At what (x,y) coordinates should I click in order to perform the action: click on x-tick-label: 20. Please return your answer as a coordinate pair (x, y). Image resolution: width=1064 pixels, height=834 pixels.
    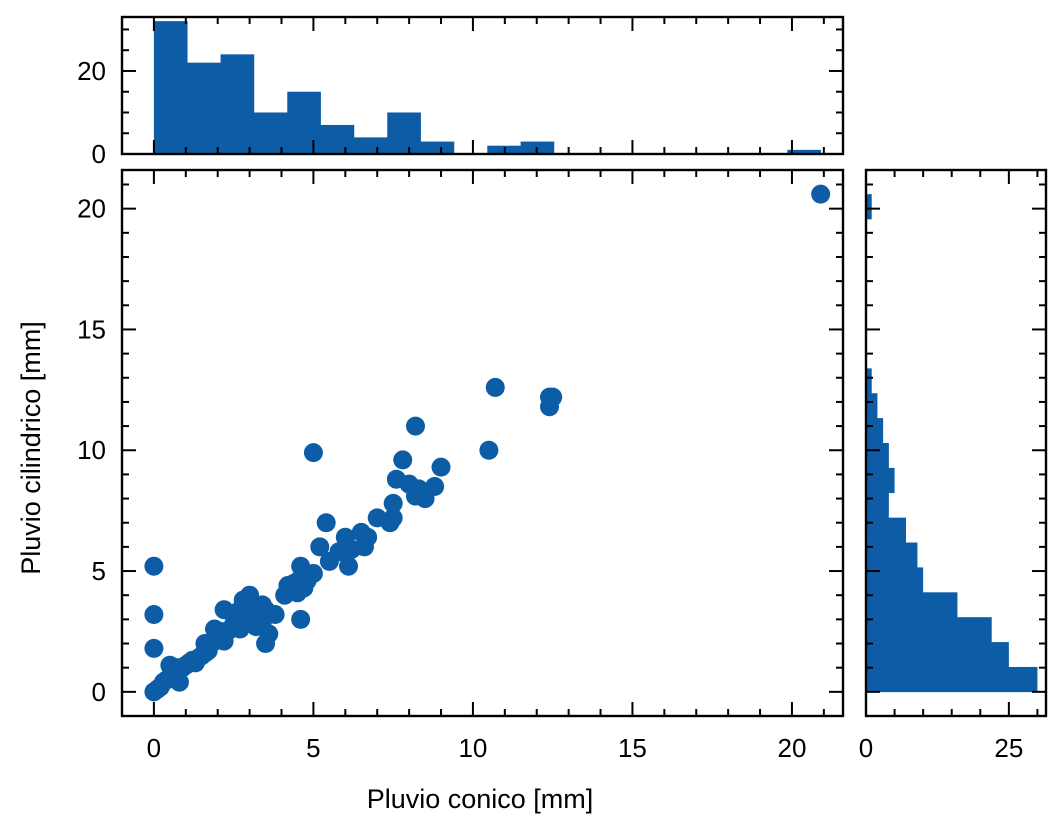
    Looking at the image, I should click on (791, 748).